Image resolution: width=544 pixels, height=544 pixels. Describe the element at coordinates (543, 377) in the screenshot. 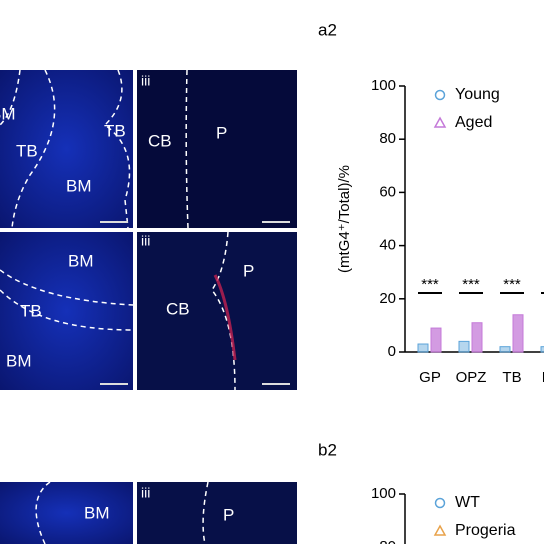

I see `x-tick-label: BM` at that location.